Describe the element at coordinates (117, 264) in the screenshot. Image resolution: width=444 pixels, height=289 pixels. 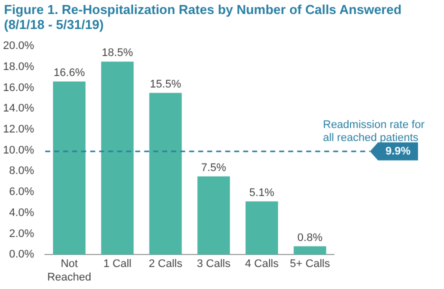
I see `x-tick-label: 1 Call` at that location.